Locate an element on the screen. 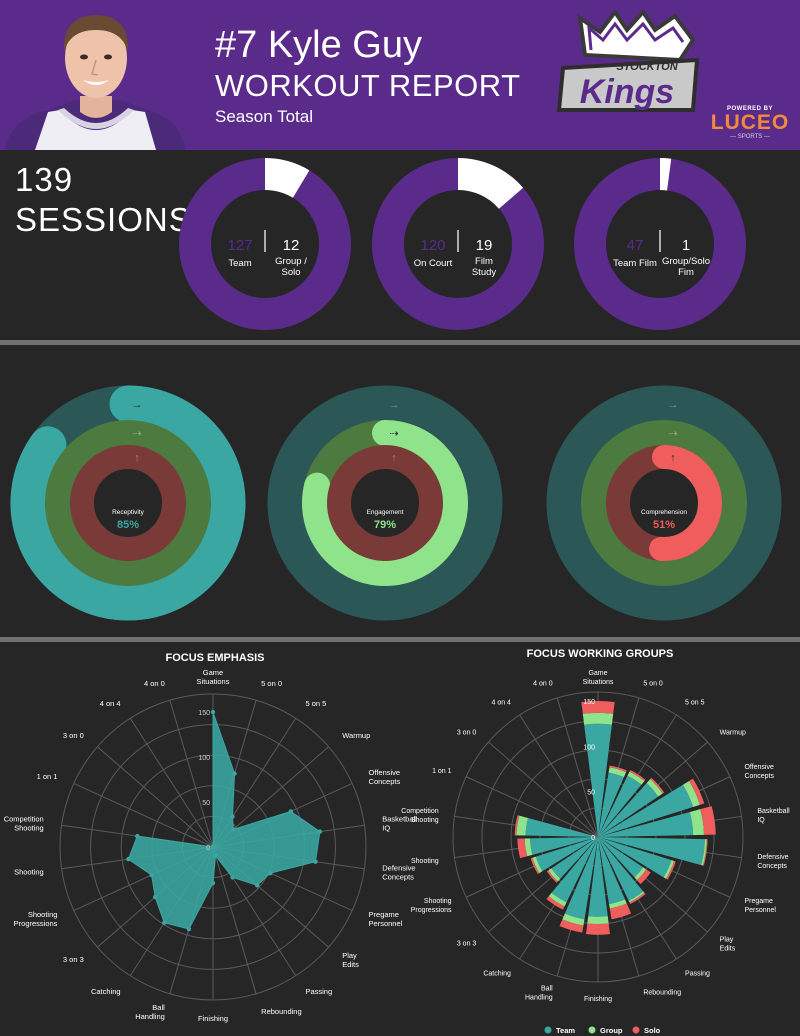 The width and height of the screenshot is (800, 1036). radial-category-label: Defensive Concepts is located at coordinates (772, 862).